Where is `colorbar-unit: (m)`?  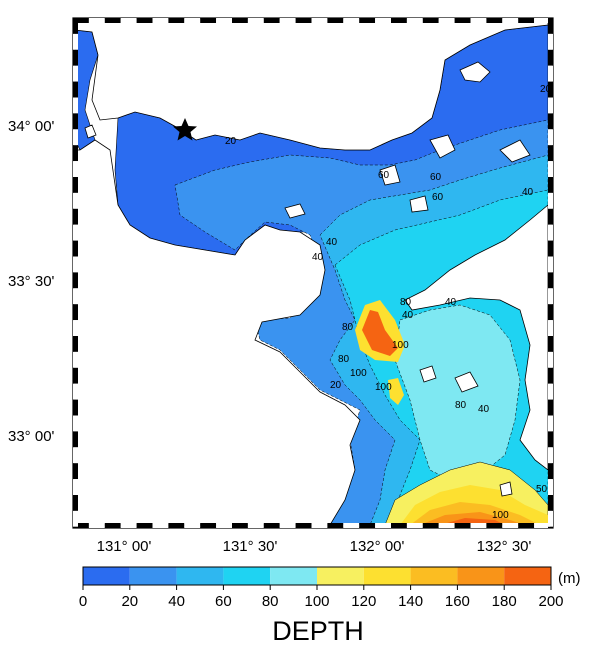 colorbar-unit: (m) is located at coordinates (569, 578).